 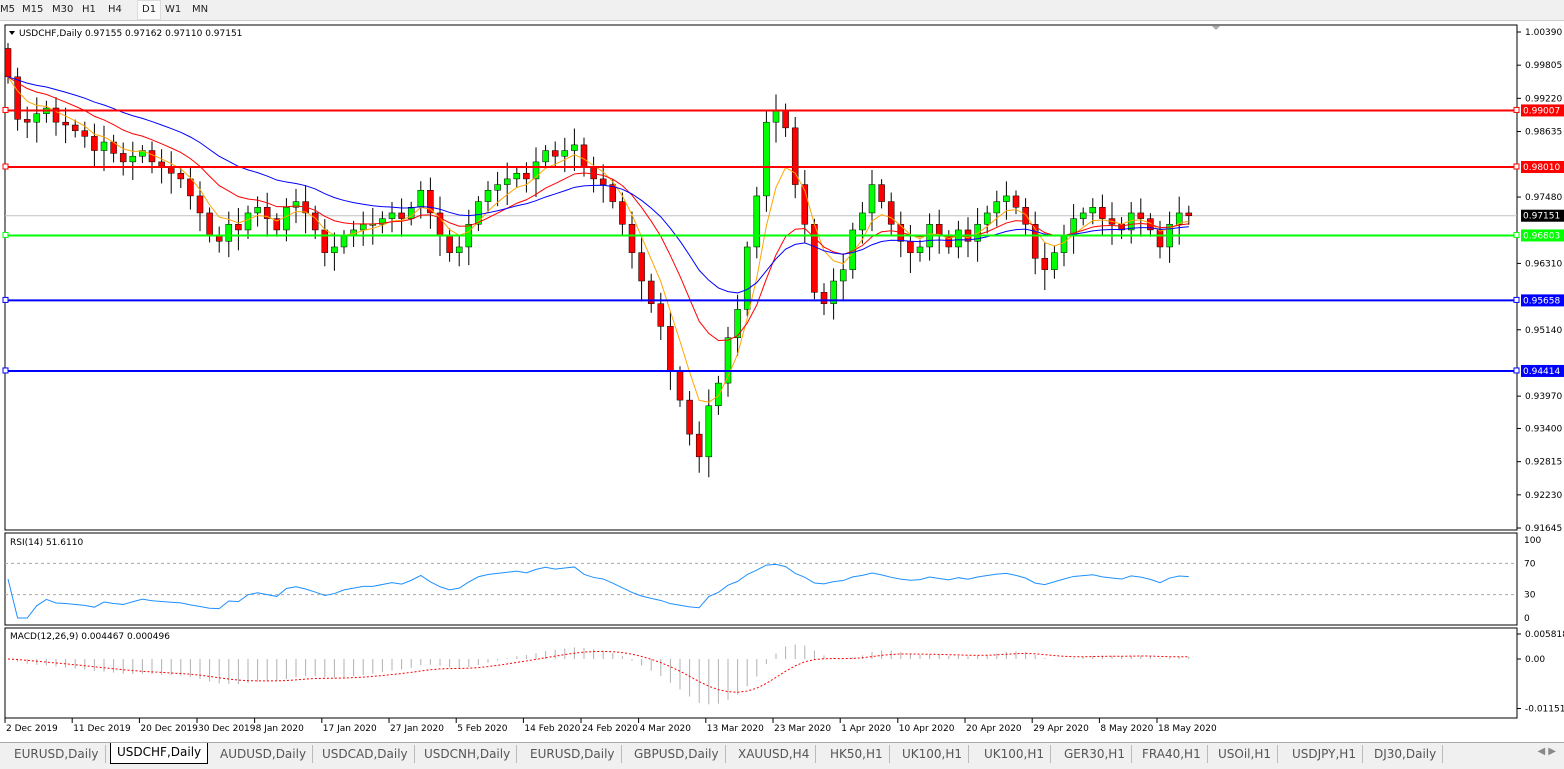 I want to click on level-price-label: 0.95658, so click(x=1541, y=301).